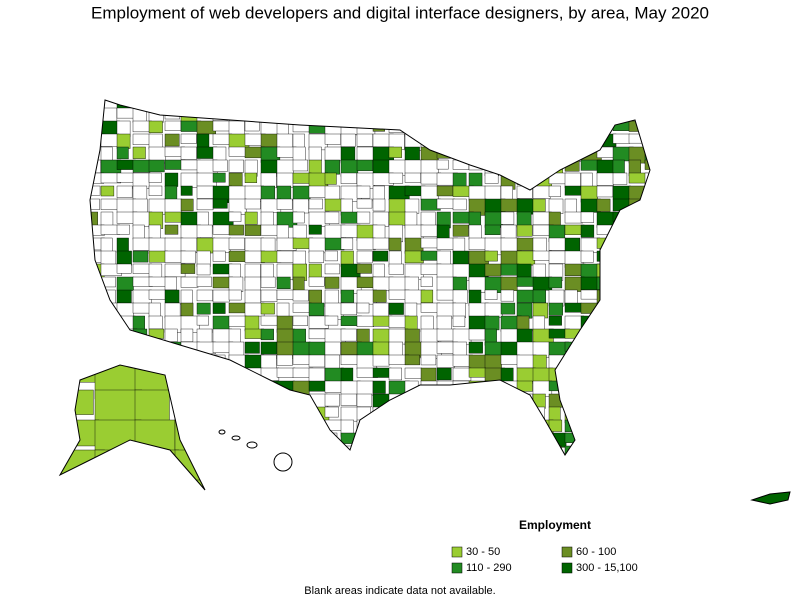 This screenshot has width=800, height=605. I want to click on legend-label: 30 - 50, so click(483, 552).